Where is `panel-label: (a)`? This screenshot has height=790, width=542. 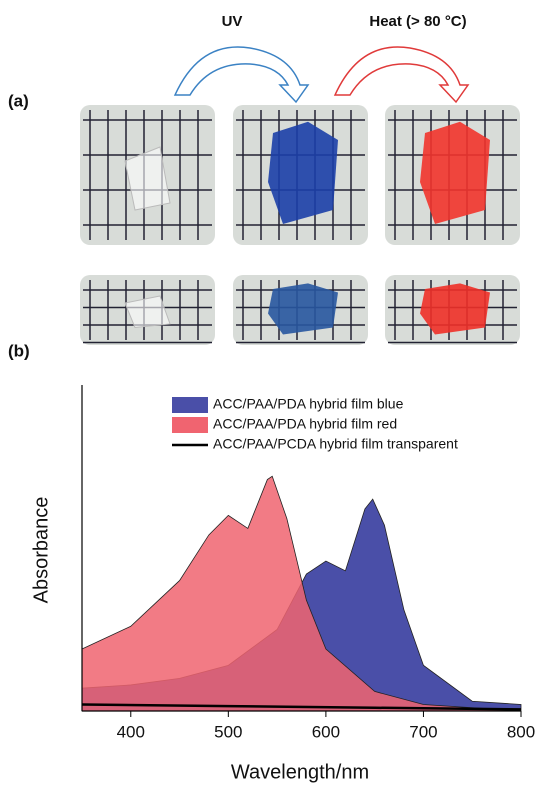 panel-label: (a) is located at coordinates (18, 100).